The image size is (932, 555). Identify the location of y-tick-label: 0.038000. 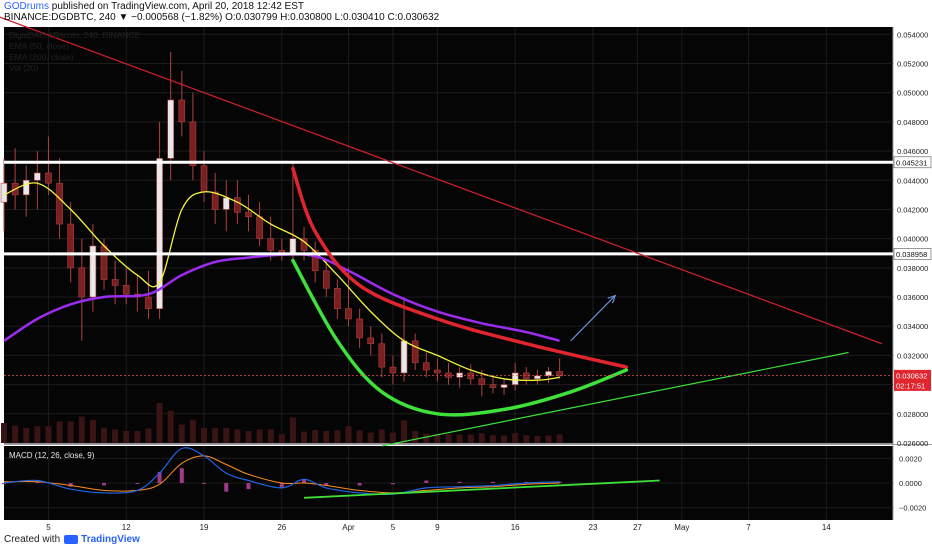
(912, 268).